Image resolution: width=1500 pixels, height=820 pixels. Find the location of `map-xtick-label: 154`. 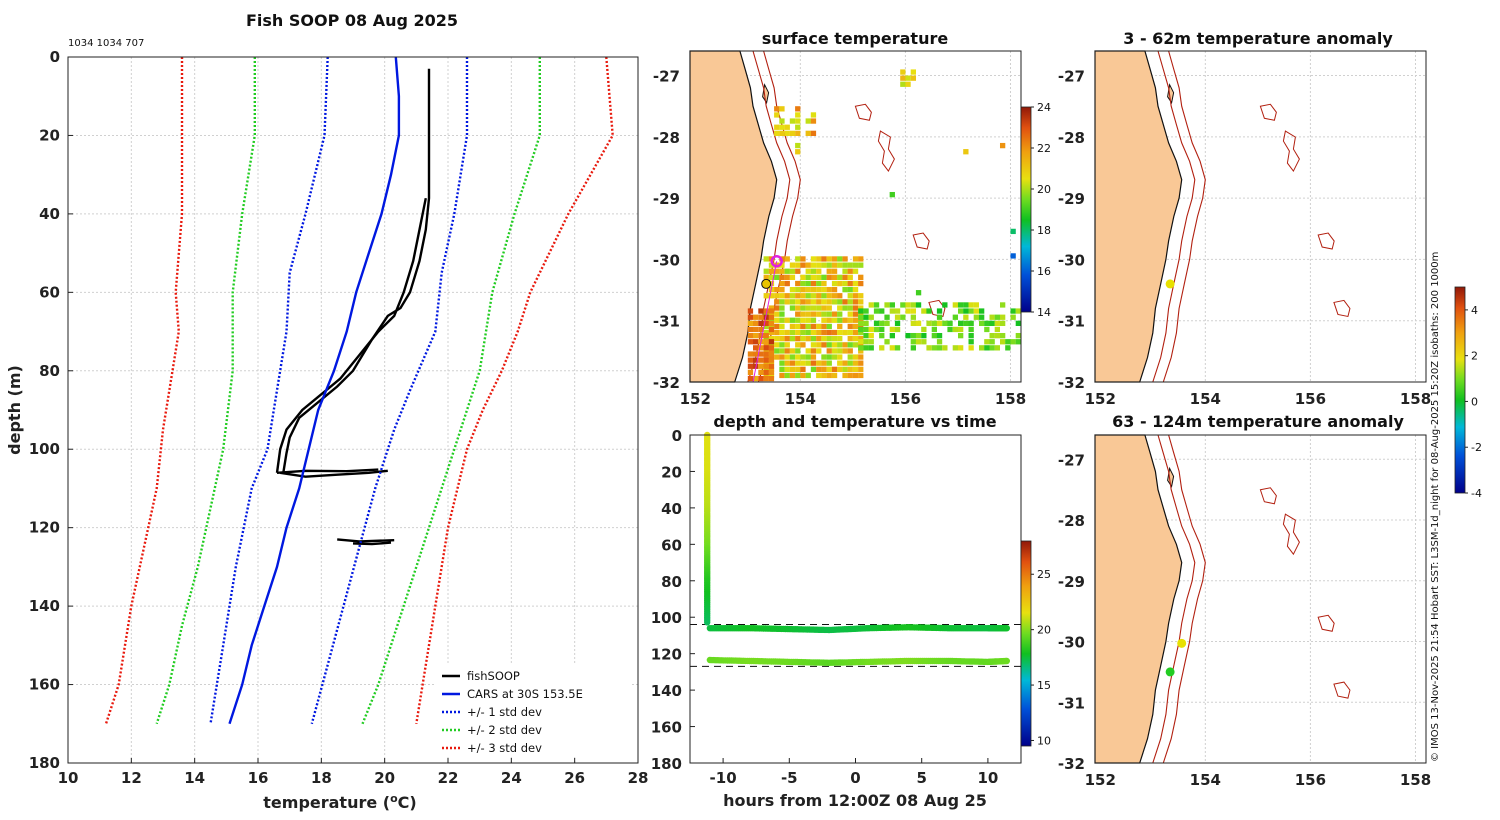

map-xtick-label: 154 is located at coordinates (1205, 780).